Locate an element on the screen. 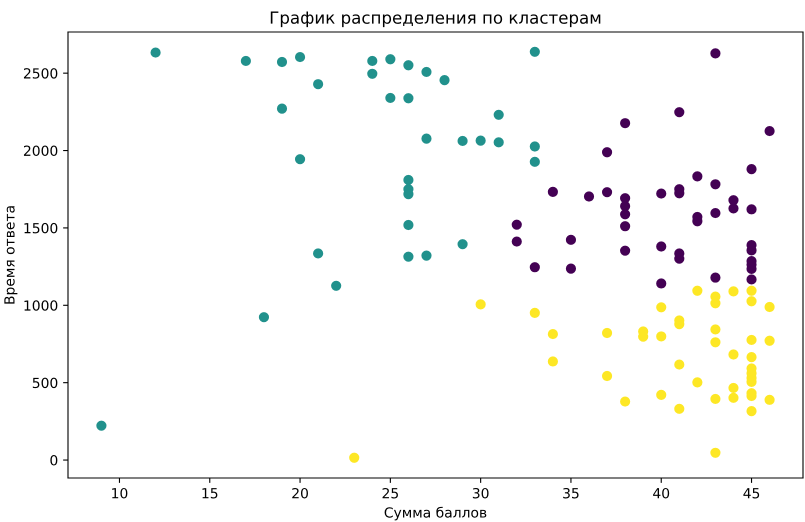 The width and height of the screenshot is (805, 522). x-tick-label: 40 is located at coordinates (661, 493).